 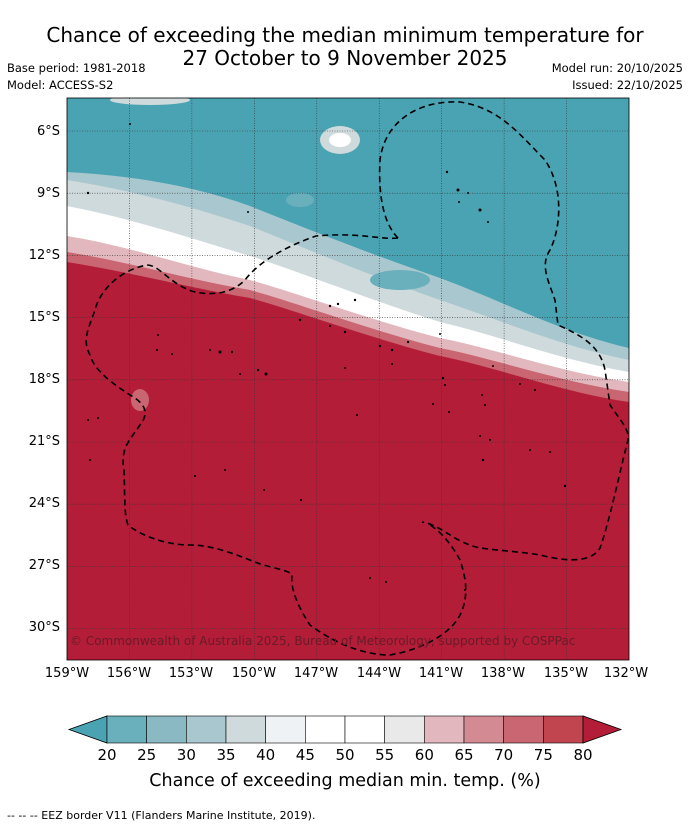 What do you see at coordinates (254, 673) in the screenshot?
I see `lon-label-150w: 150°W` at bounding box center [254, 673].